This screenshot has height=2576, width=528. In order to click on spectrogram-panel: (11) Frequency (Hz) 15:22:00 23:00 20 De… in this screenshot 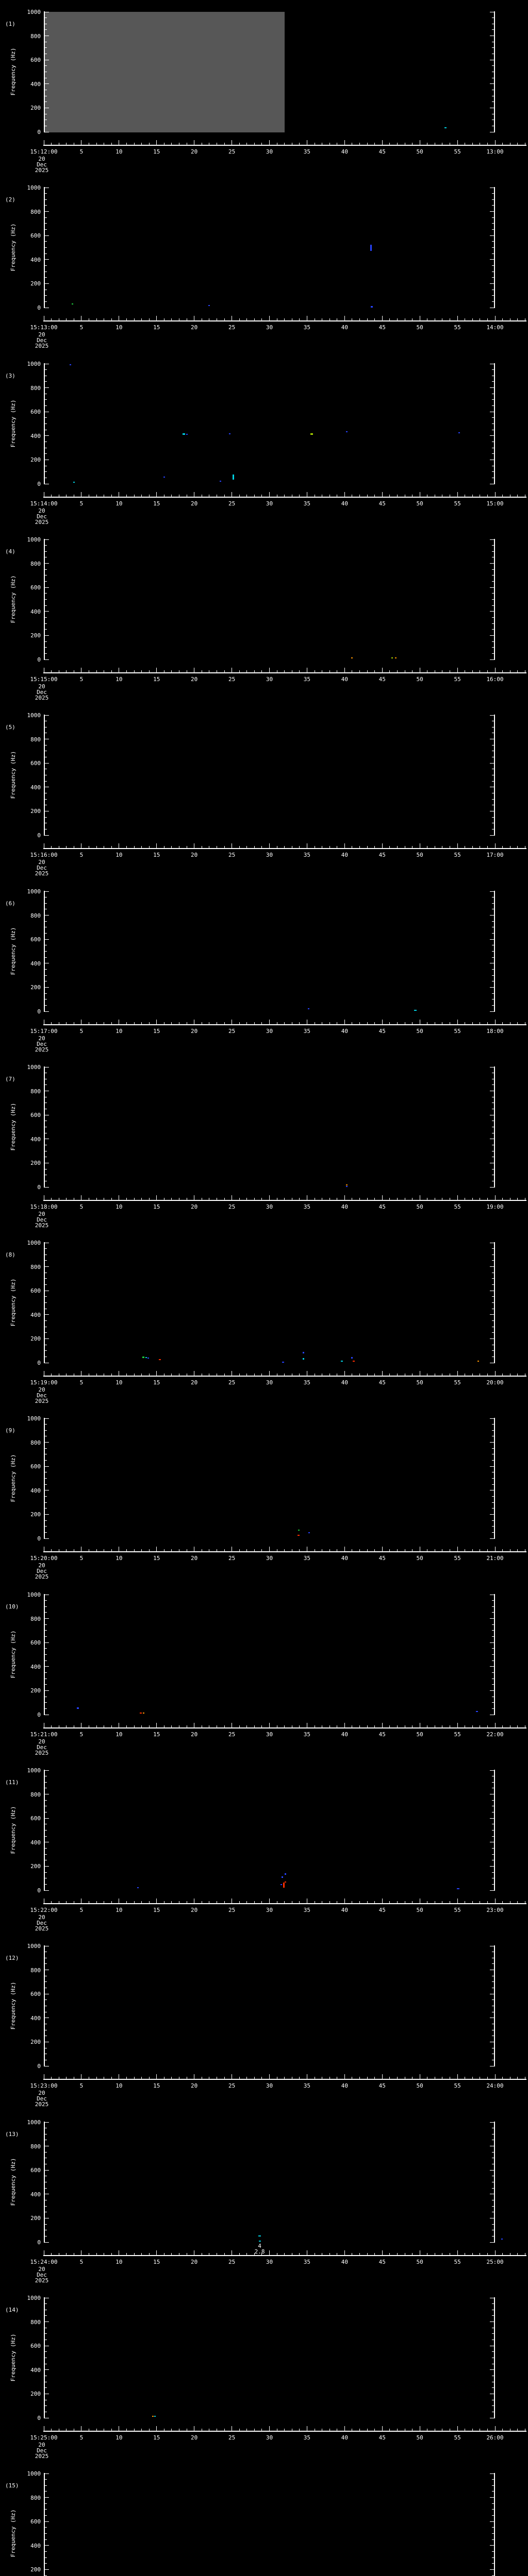, I will do `click(264, 1846)`.